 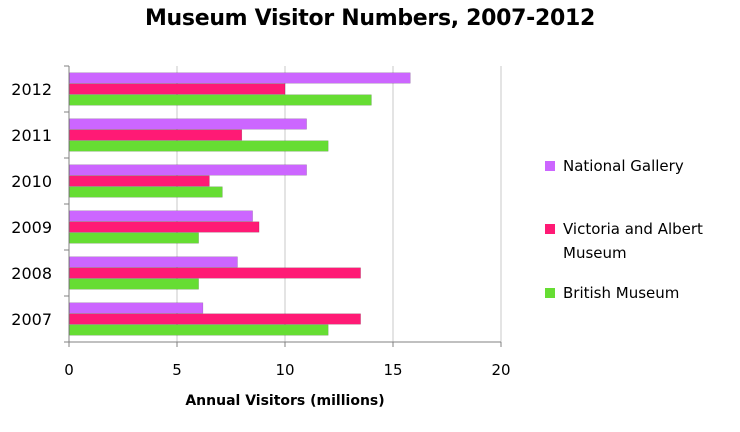 What do you see at coordinates (500, 370) in the screenshot?
I see `x-tick-label: 20` at bounding box center [500, 370].